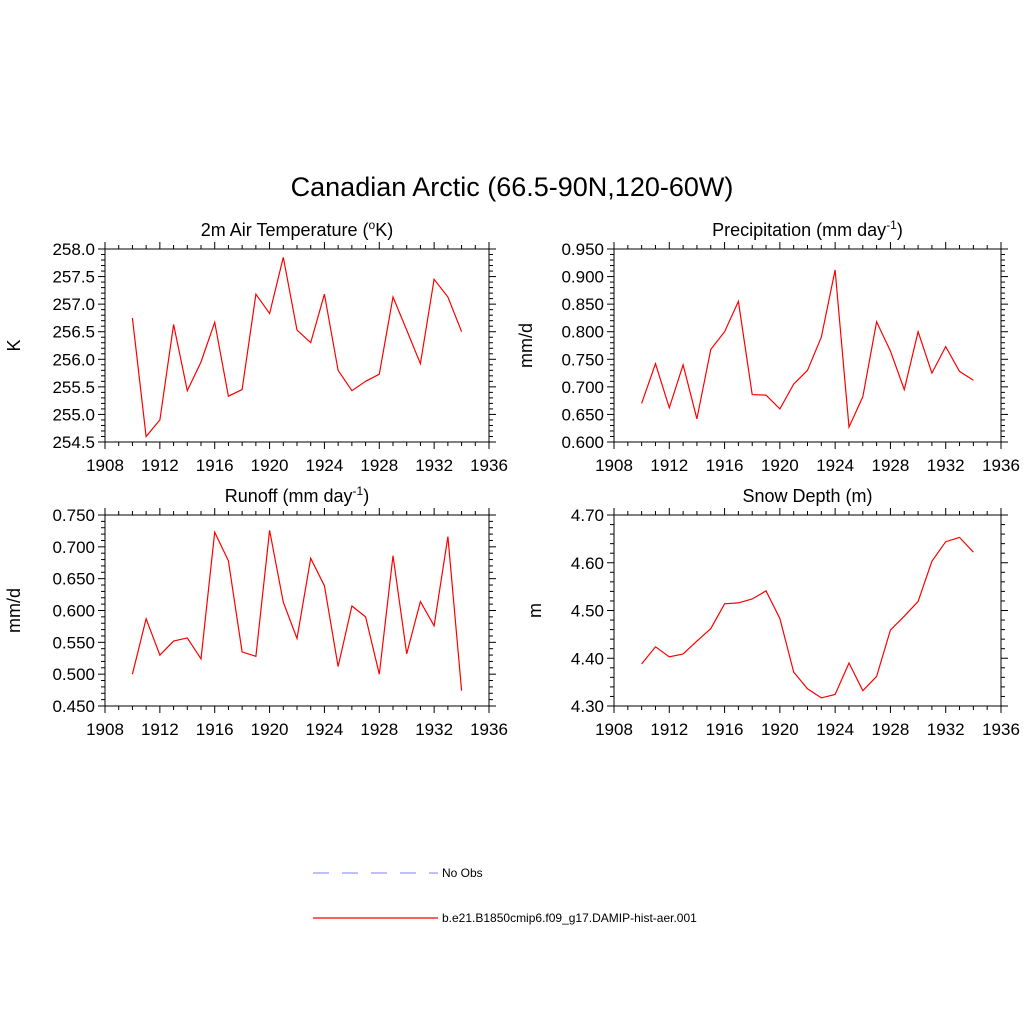  I want to click on y-tick-label: 254.5, so click(73, 442).